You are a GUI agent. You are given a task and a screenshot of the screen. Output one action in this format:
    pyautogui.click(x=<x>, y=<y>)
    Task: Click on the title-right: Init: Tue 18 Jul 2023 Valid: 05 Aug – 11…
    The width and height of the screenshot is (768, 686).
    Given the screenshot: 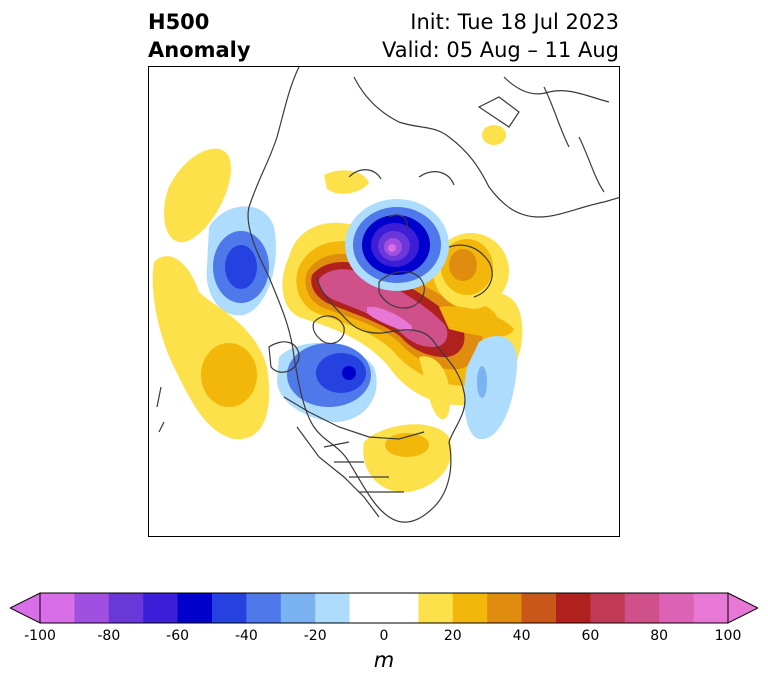 What is the action you would take?
    pyautogui.click(x=500, y=36)
    